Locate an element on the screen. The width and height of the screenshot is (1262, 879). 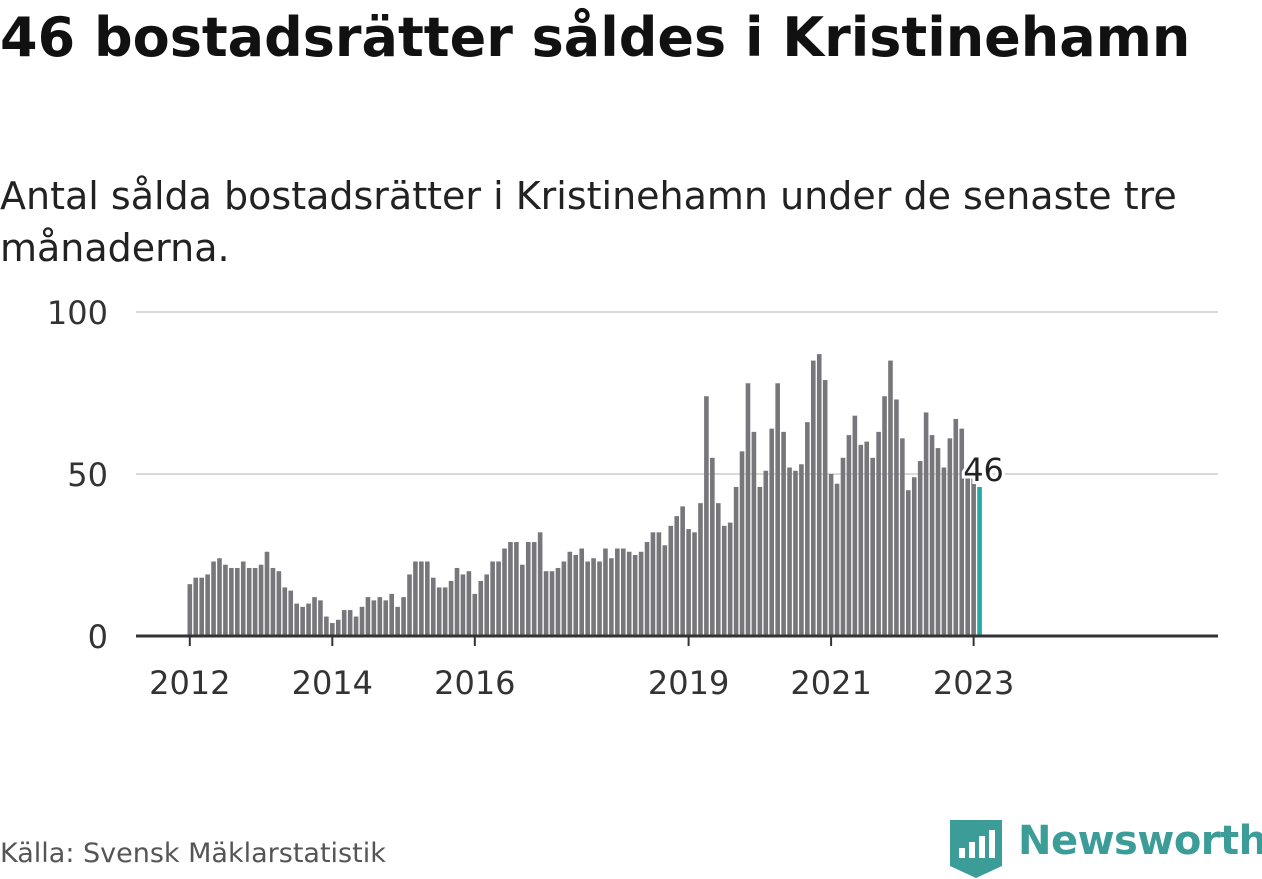
x-tick-label: 2012 is located at coordinates (189, 683).